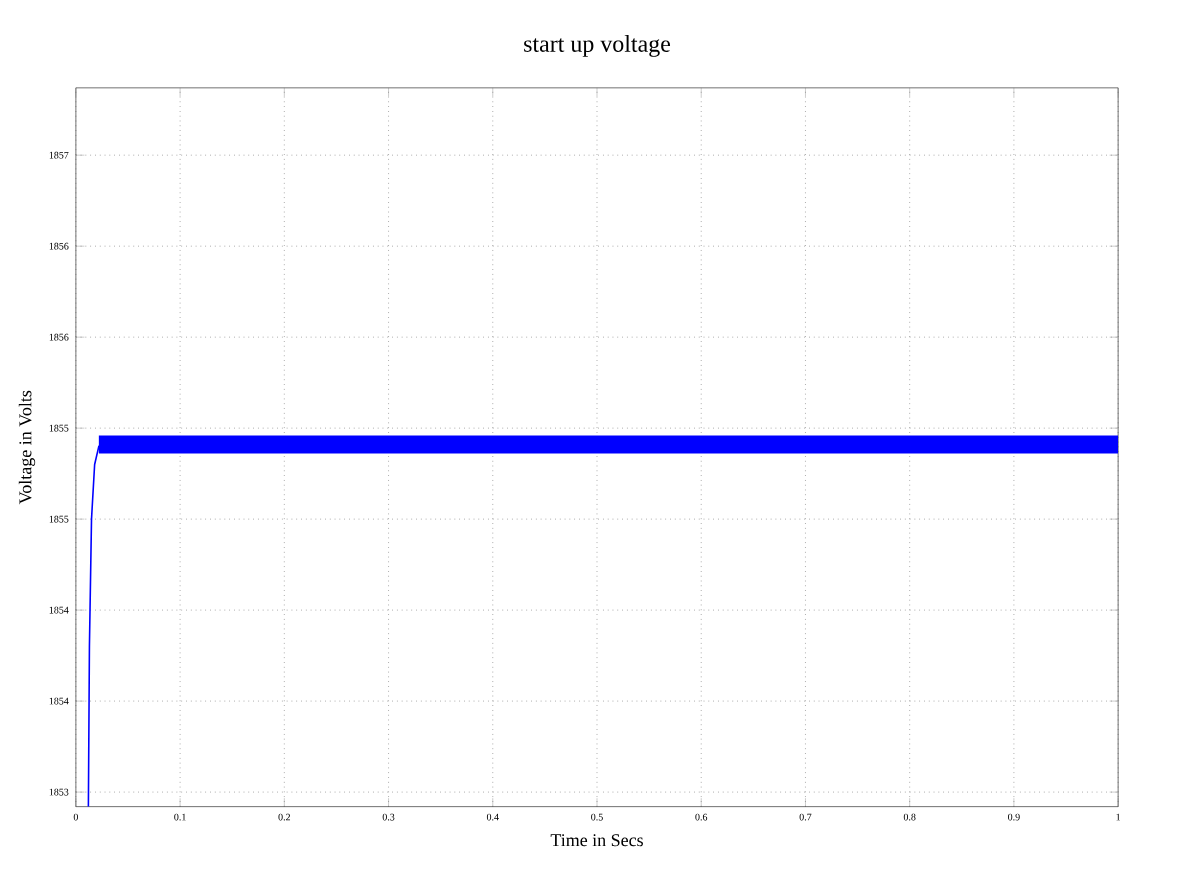 This screenshot has height=886, width=1194. Describe the element at coordinates (27, 447) in the screenshot. I see `y-axis-title: Voltage in Volts` at that location.